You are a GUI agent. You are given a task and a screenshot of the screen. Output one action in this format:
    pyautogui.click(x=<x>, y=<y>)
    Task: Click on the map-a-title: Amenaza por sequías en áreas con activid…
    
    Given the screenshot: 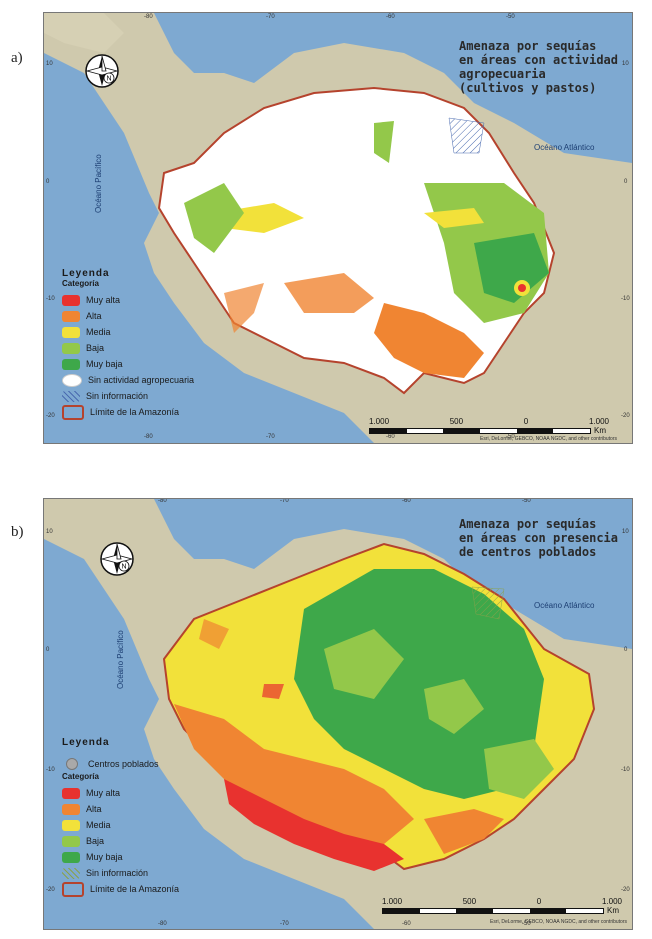 What is the action you would take?
    pyautogui.click(x=538, y=67)
    